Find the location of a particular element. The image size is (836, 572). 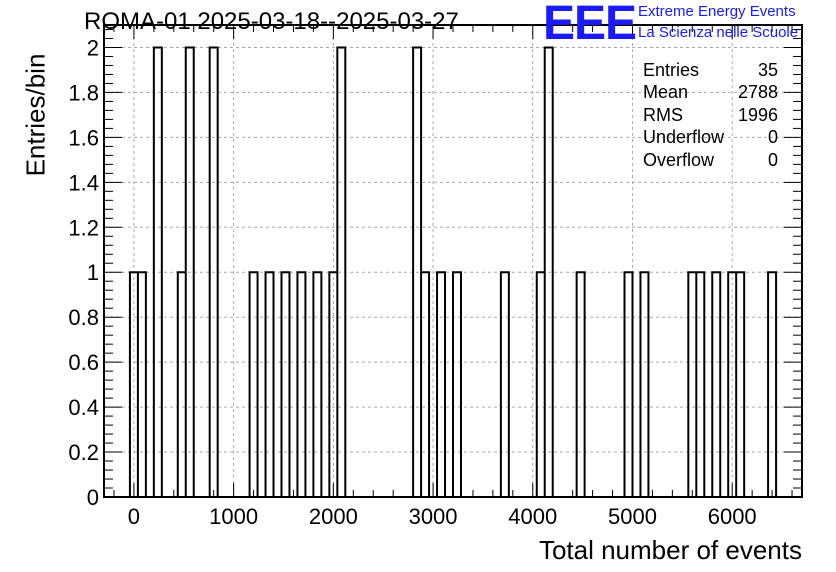

stat-overflow-label: Overflow is located at coordinates (679, 160).